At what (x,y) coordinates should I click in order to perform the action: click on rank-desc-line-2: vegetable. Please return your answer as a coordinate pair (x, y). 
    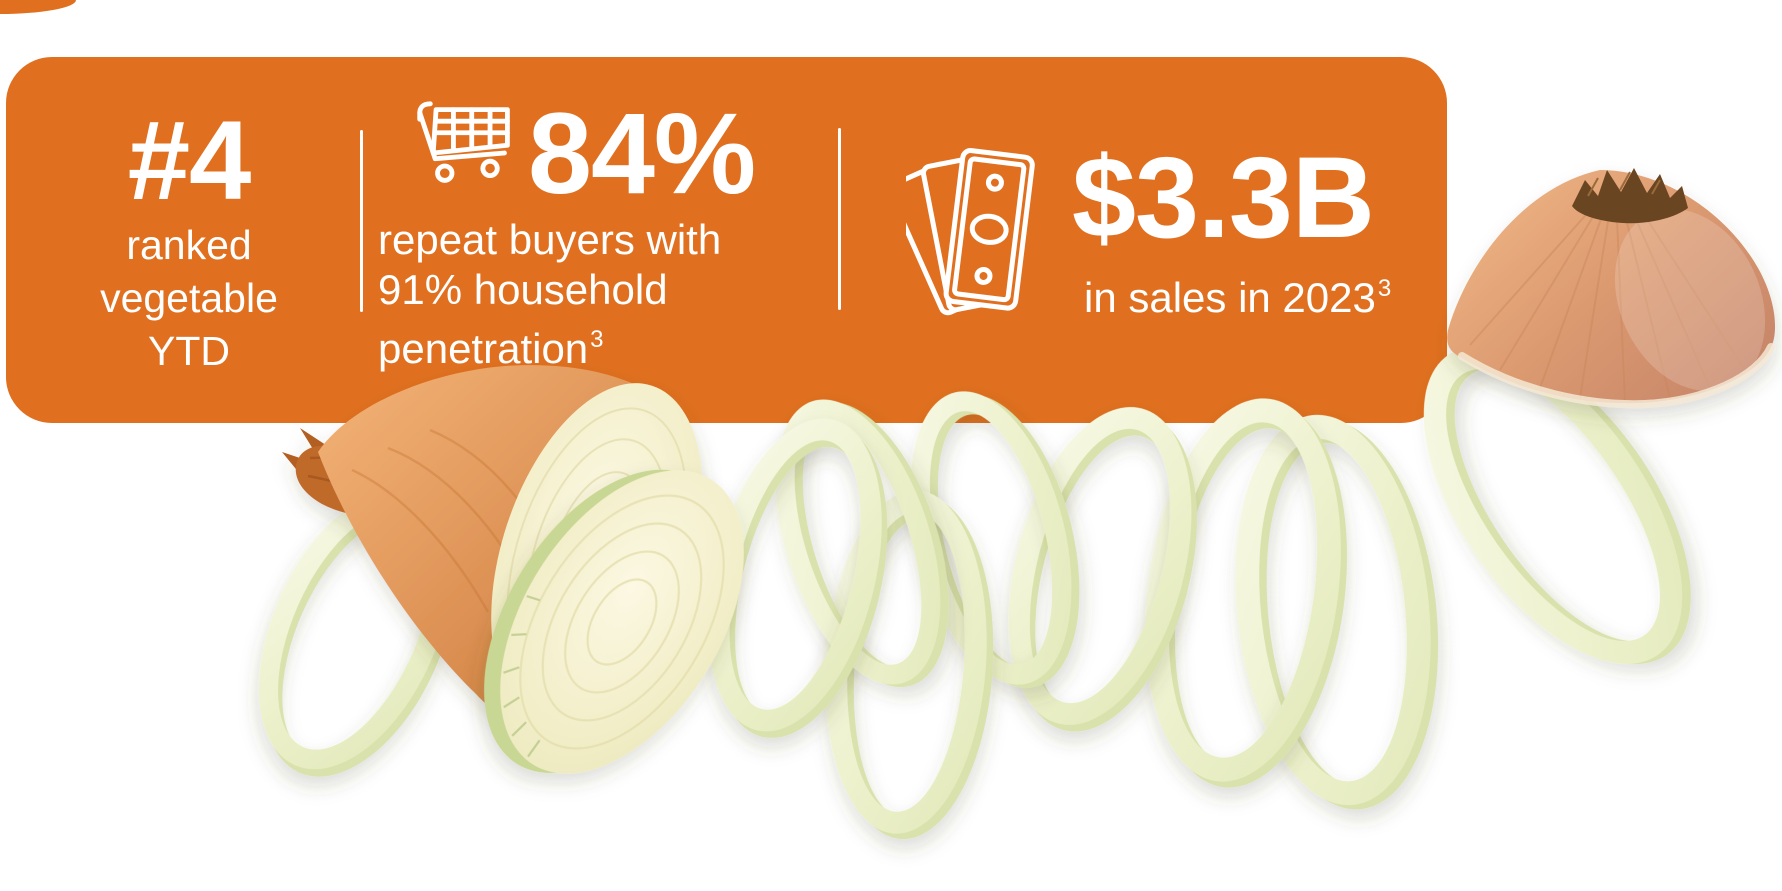
    Looking at the image, I should click on (189, 298).